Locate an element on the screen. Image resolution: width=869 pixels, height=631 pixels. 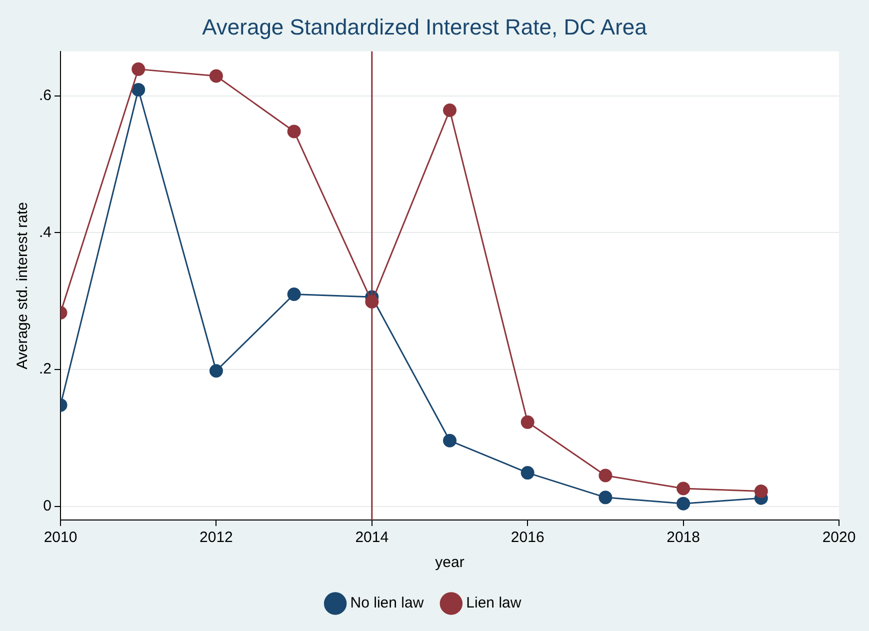
y-tick-label: 0 is located at coordinates (47, 505).